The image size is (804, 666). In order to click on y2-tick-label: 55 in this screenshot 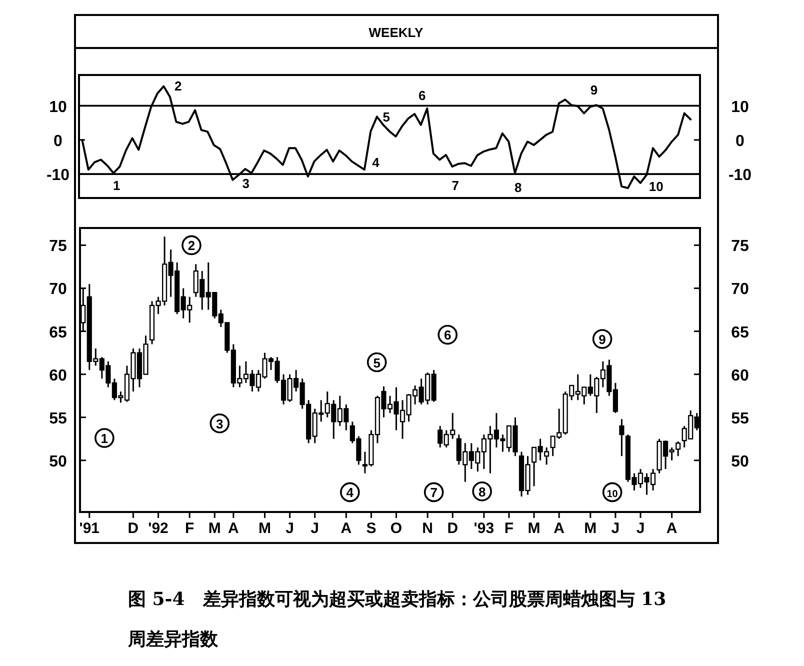, I will do `click(740, 419)`.